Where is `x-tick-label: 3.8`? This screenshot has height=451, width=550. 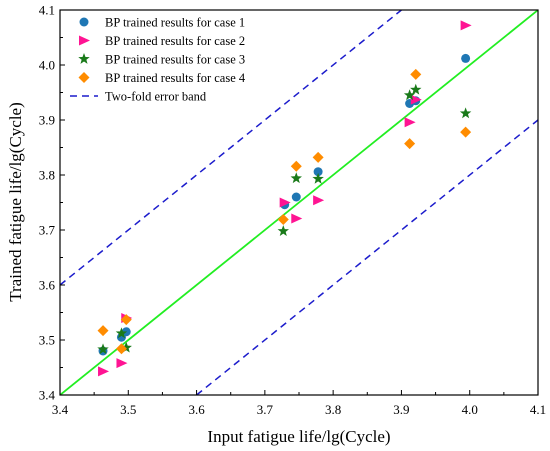
x-tick-label: 3.8 is located at coordinates (333, 409).